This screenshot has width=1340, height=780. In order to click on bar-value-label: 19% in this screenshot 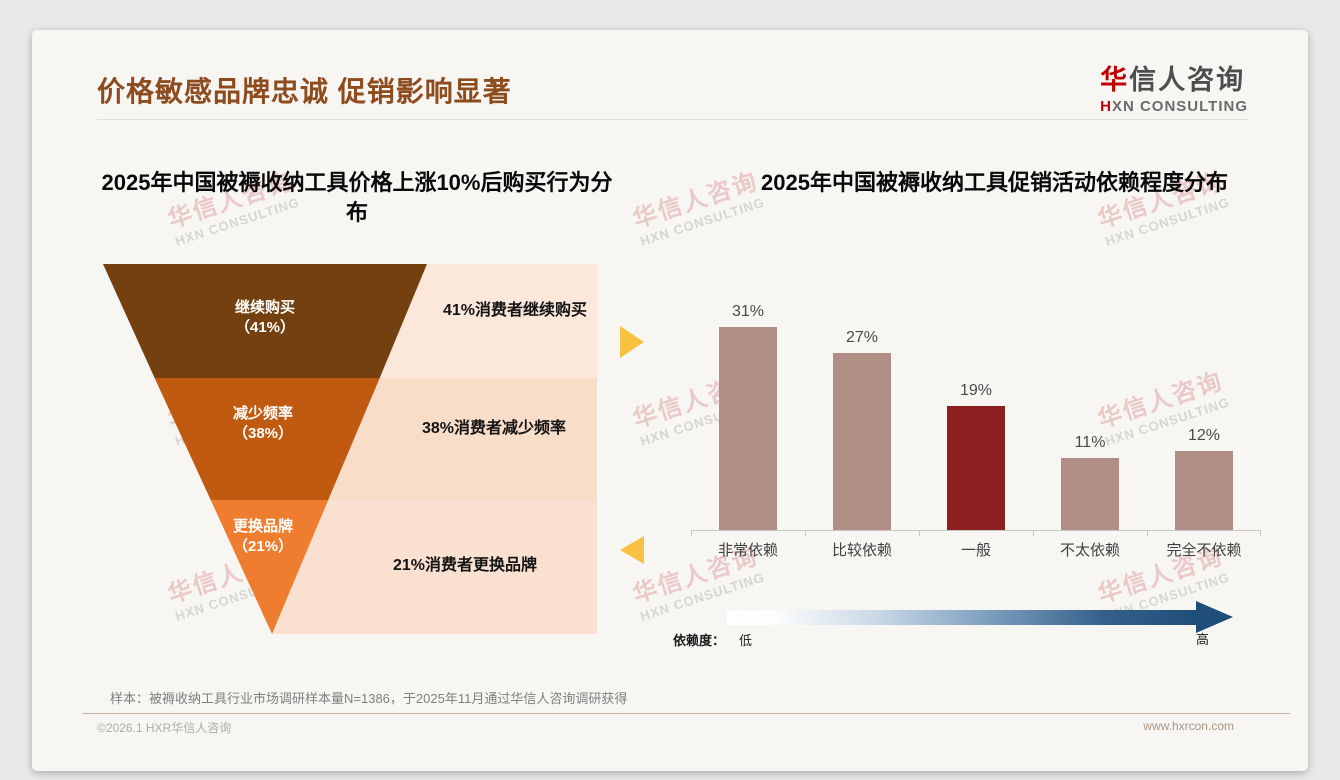, I will do `click(976, 390)`.